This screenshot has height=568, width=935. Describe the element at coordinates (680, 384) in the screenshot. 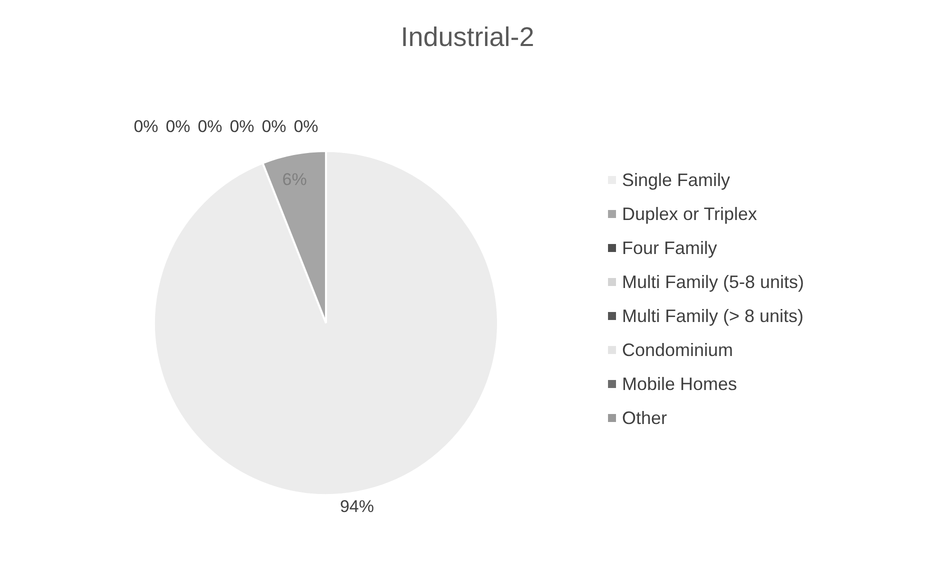

I see `legend-label: Mobile Homes` at that location.